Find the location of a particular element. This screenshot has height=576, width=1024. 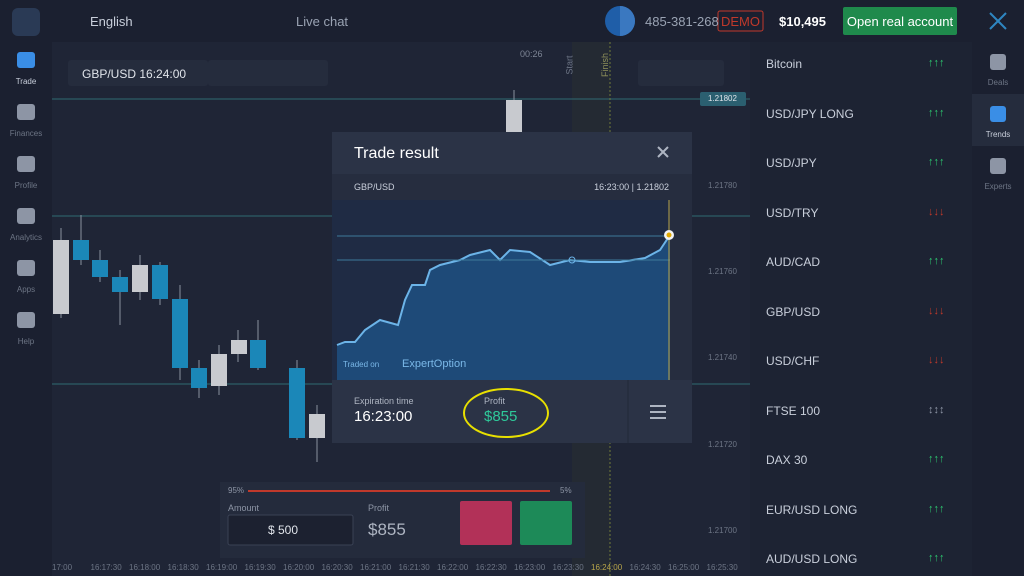

expiration-label: Expiration time is located at coordinates (384, 401).